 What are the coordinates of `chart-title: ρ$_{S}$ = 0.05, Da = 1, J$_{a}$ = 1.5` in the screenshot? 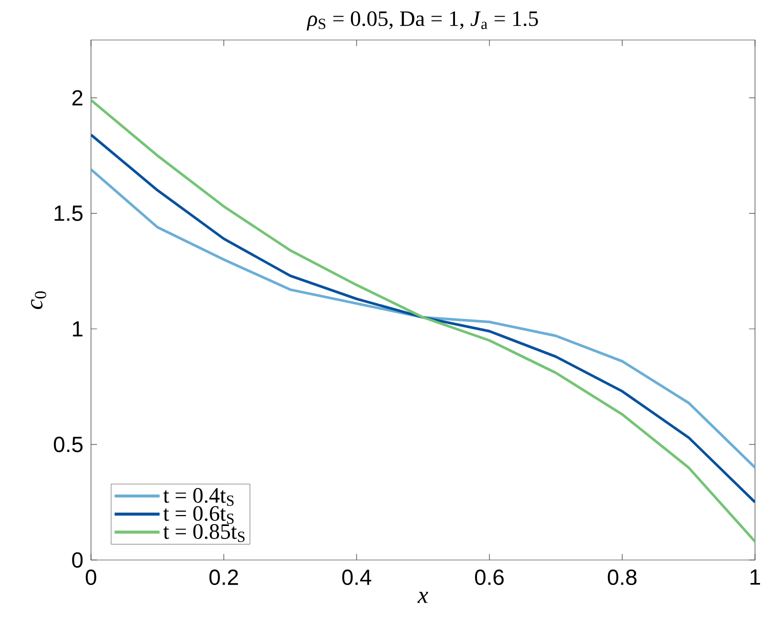 It's located at (422, 20).